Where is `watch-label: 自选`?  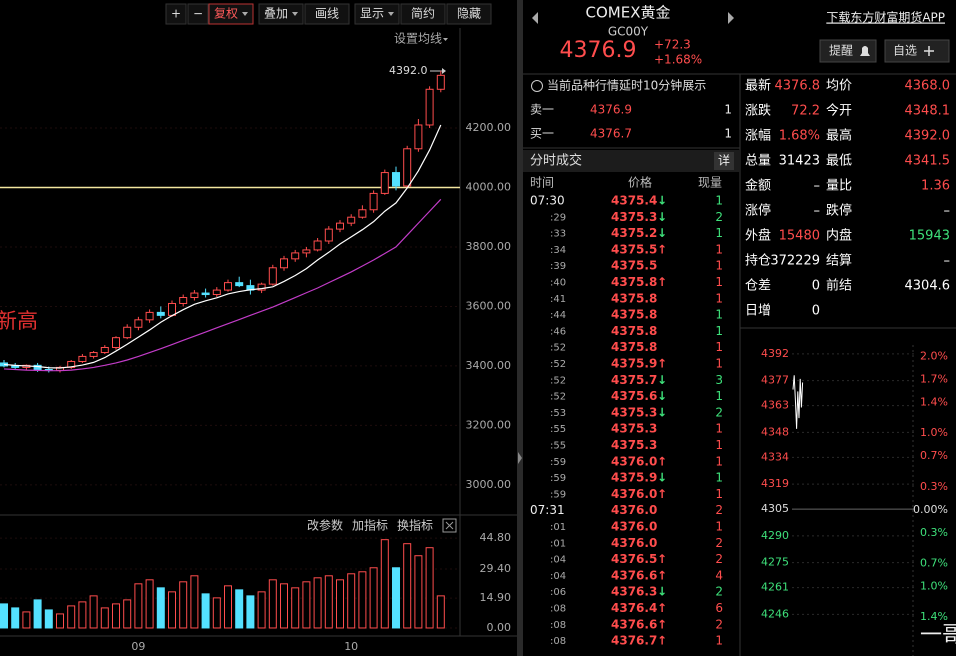
watch-label: 自选 is located at coordinates (905, 51).